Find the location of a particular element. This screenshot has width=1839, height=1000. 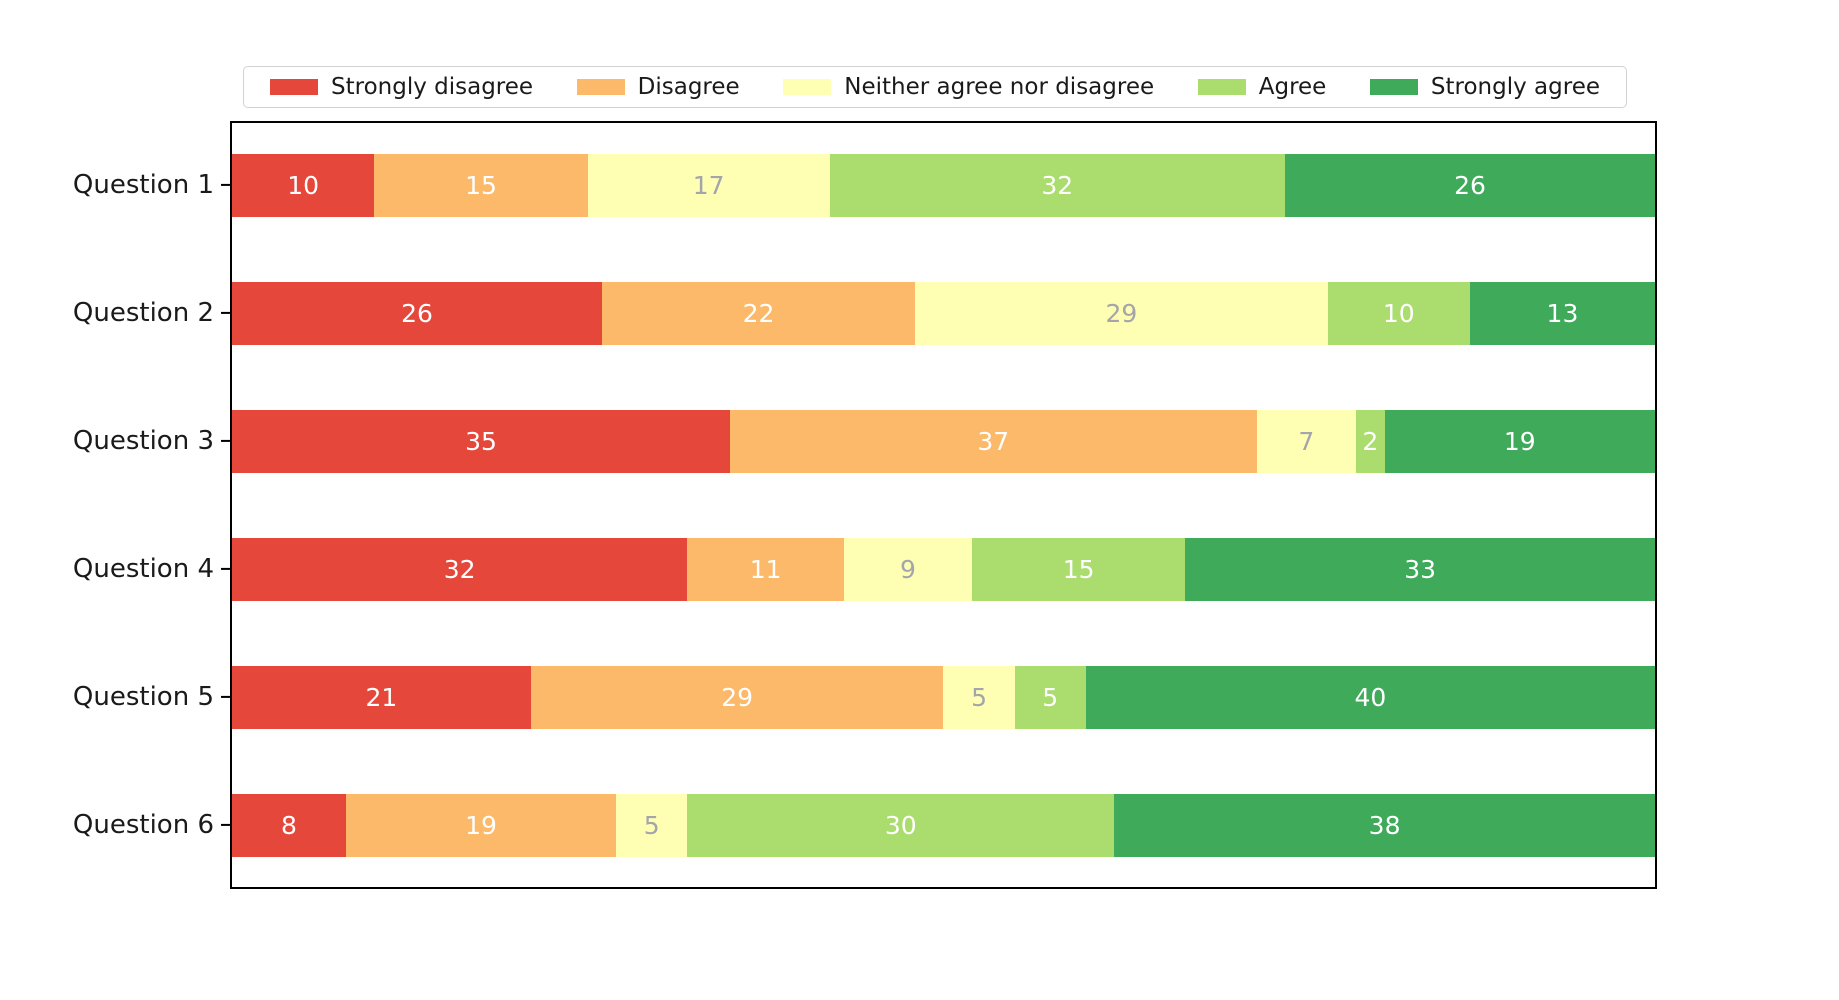

bar-row: 32 11 9 15 33 is located at coordinates (943, 569).